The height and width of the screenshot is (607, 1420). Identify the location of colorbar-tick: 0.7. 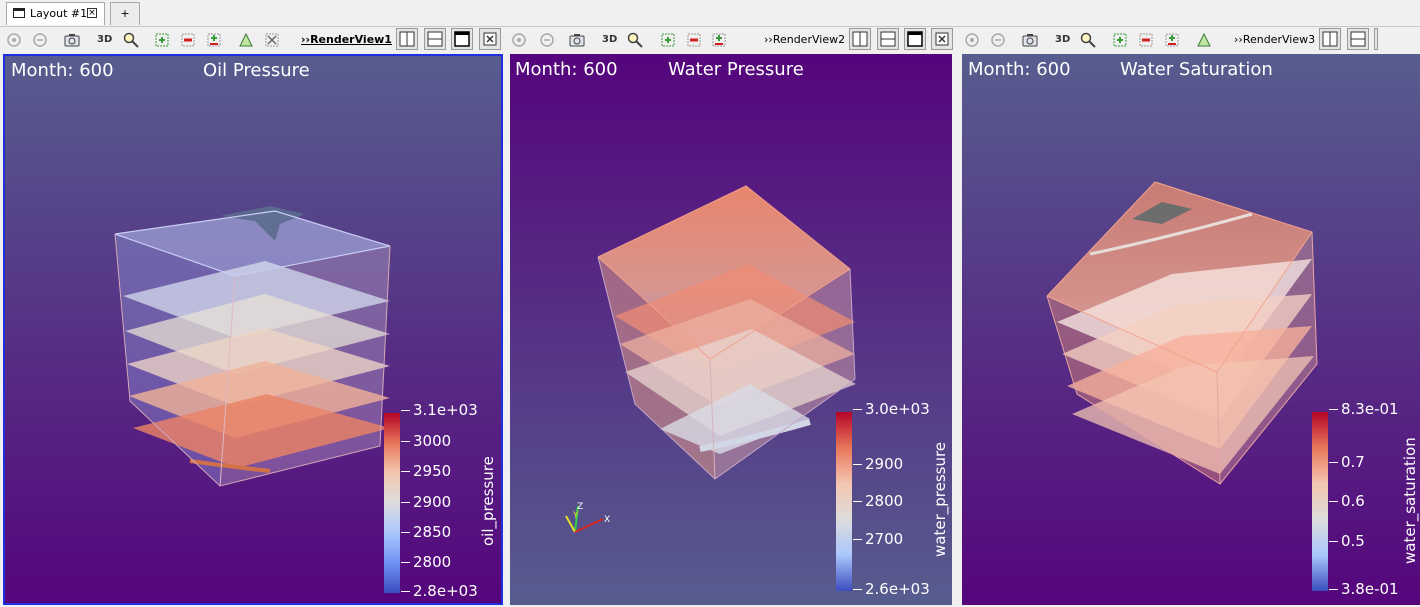
(1347, 462).